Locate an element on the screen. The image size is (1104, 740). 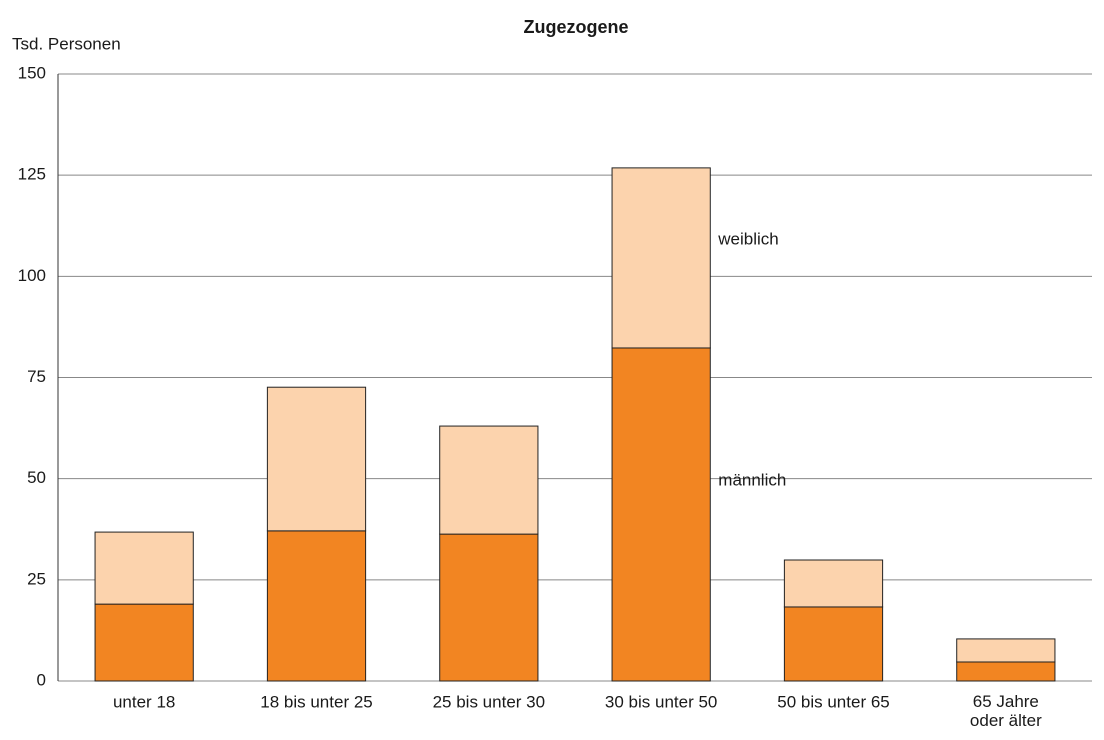
chart-title: Zugezogene is located at coordinates (575, 27).